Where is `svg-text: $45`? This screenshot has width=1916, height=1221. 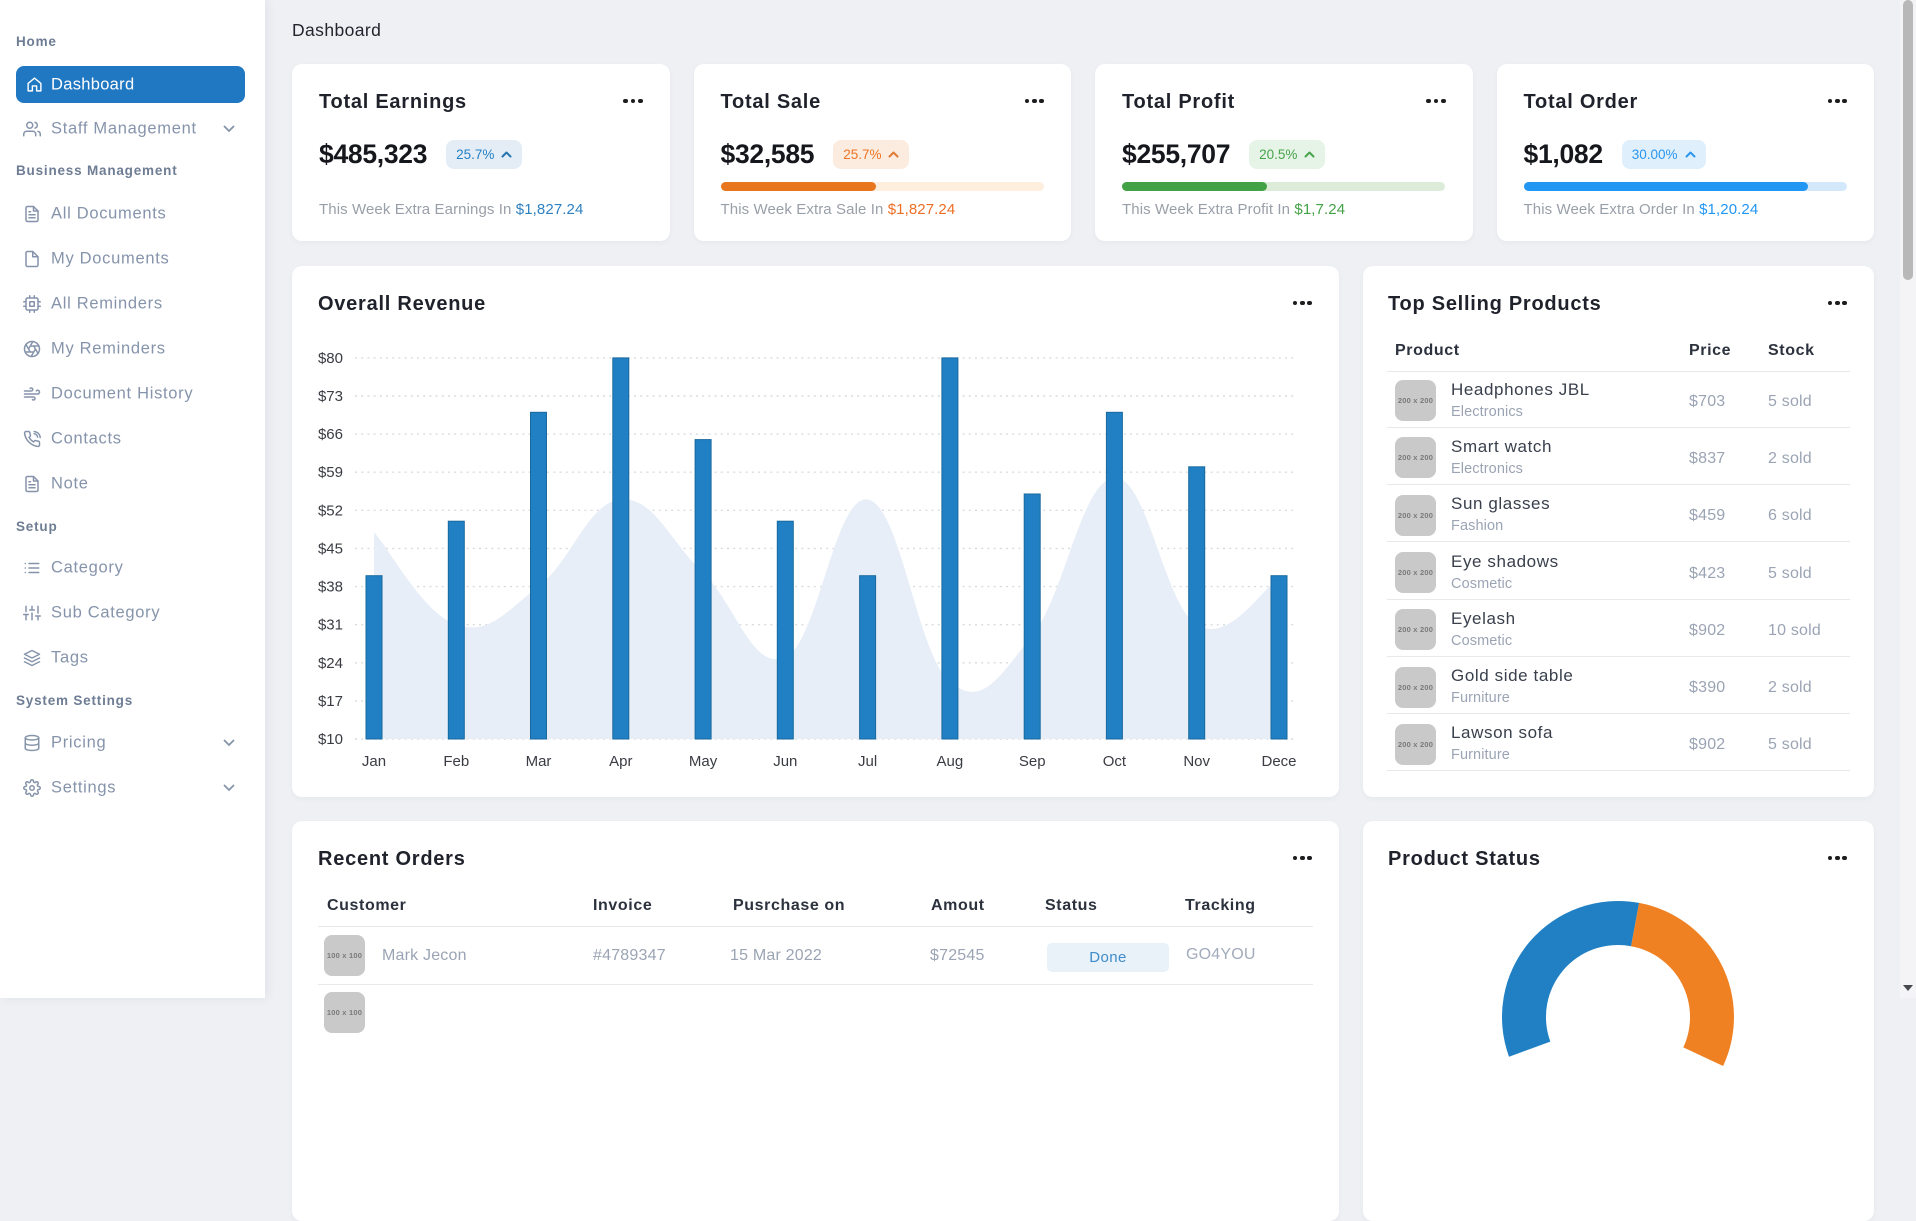 svg-text: $45 is located at coordinates (330, 548).